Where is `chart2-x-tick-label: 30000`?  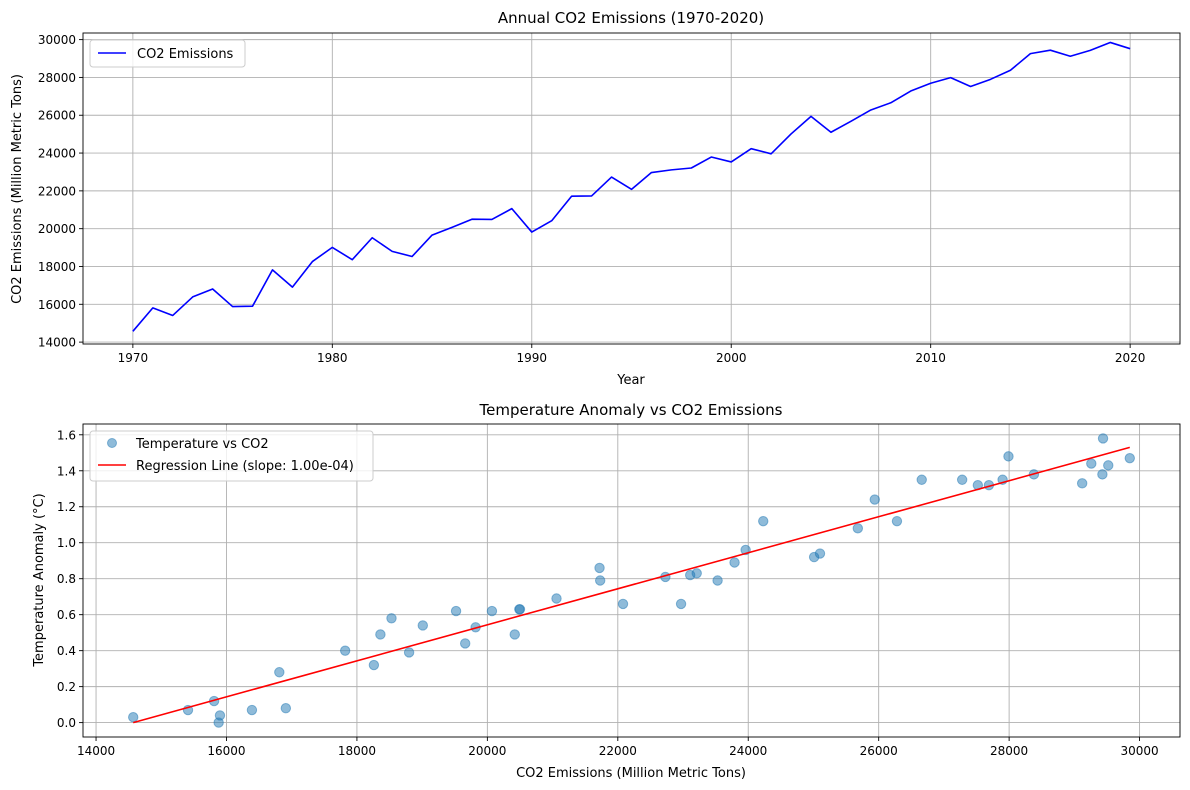
chart2-x-tick-label: 30000 is located at coordinates (1139, 751).